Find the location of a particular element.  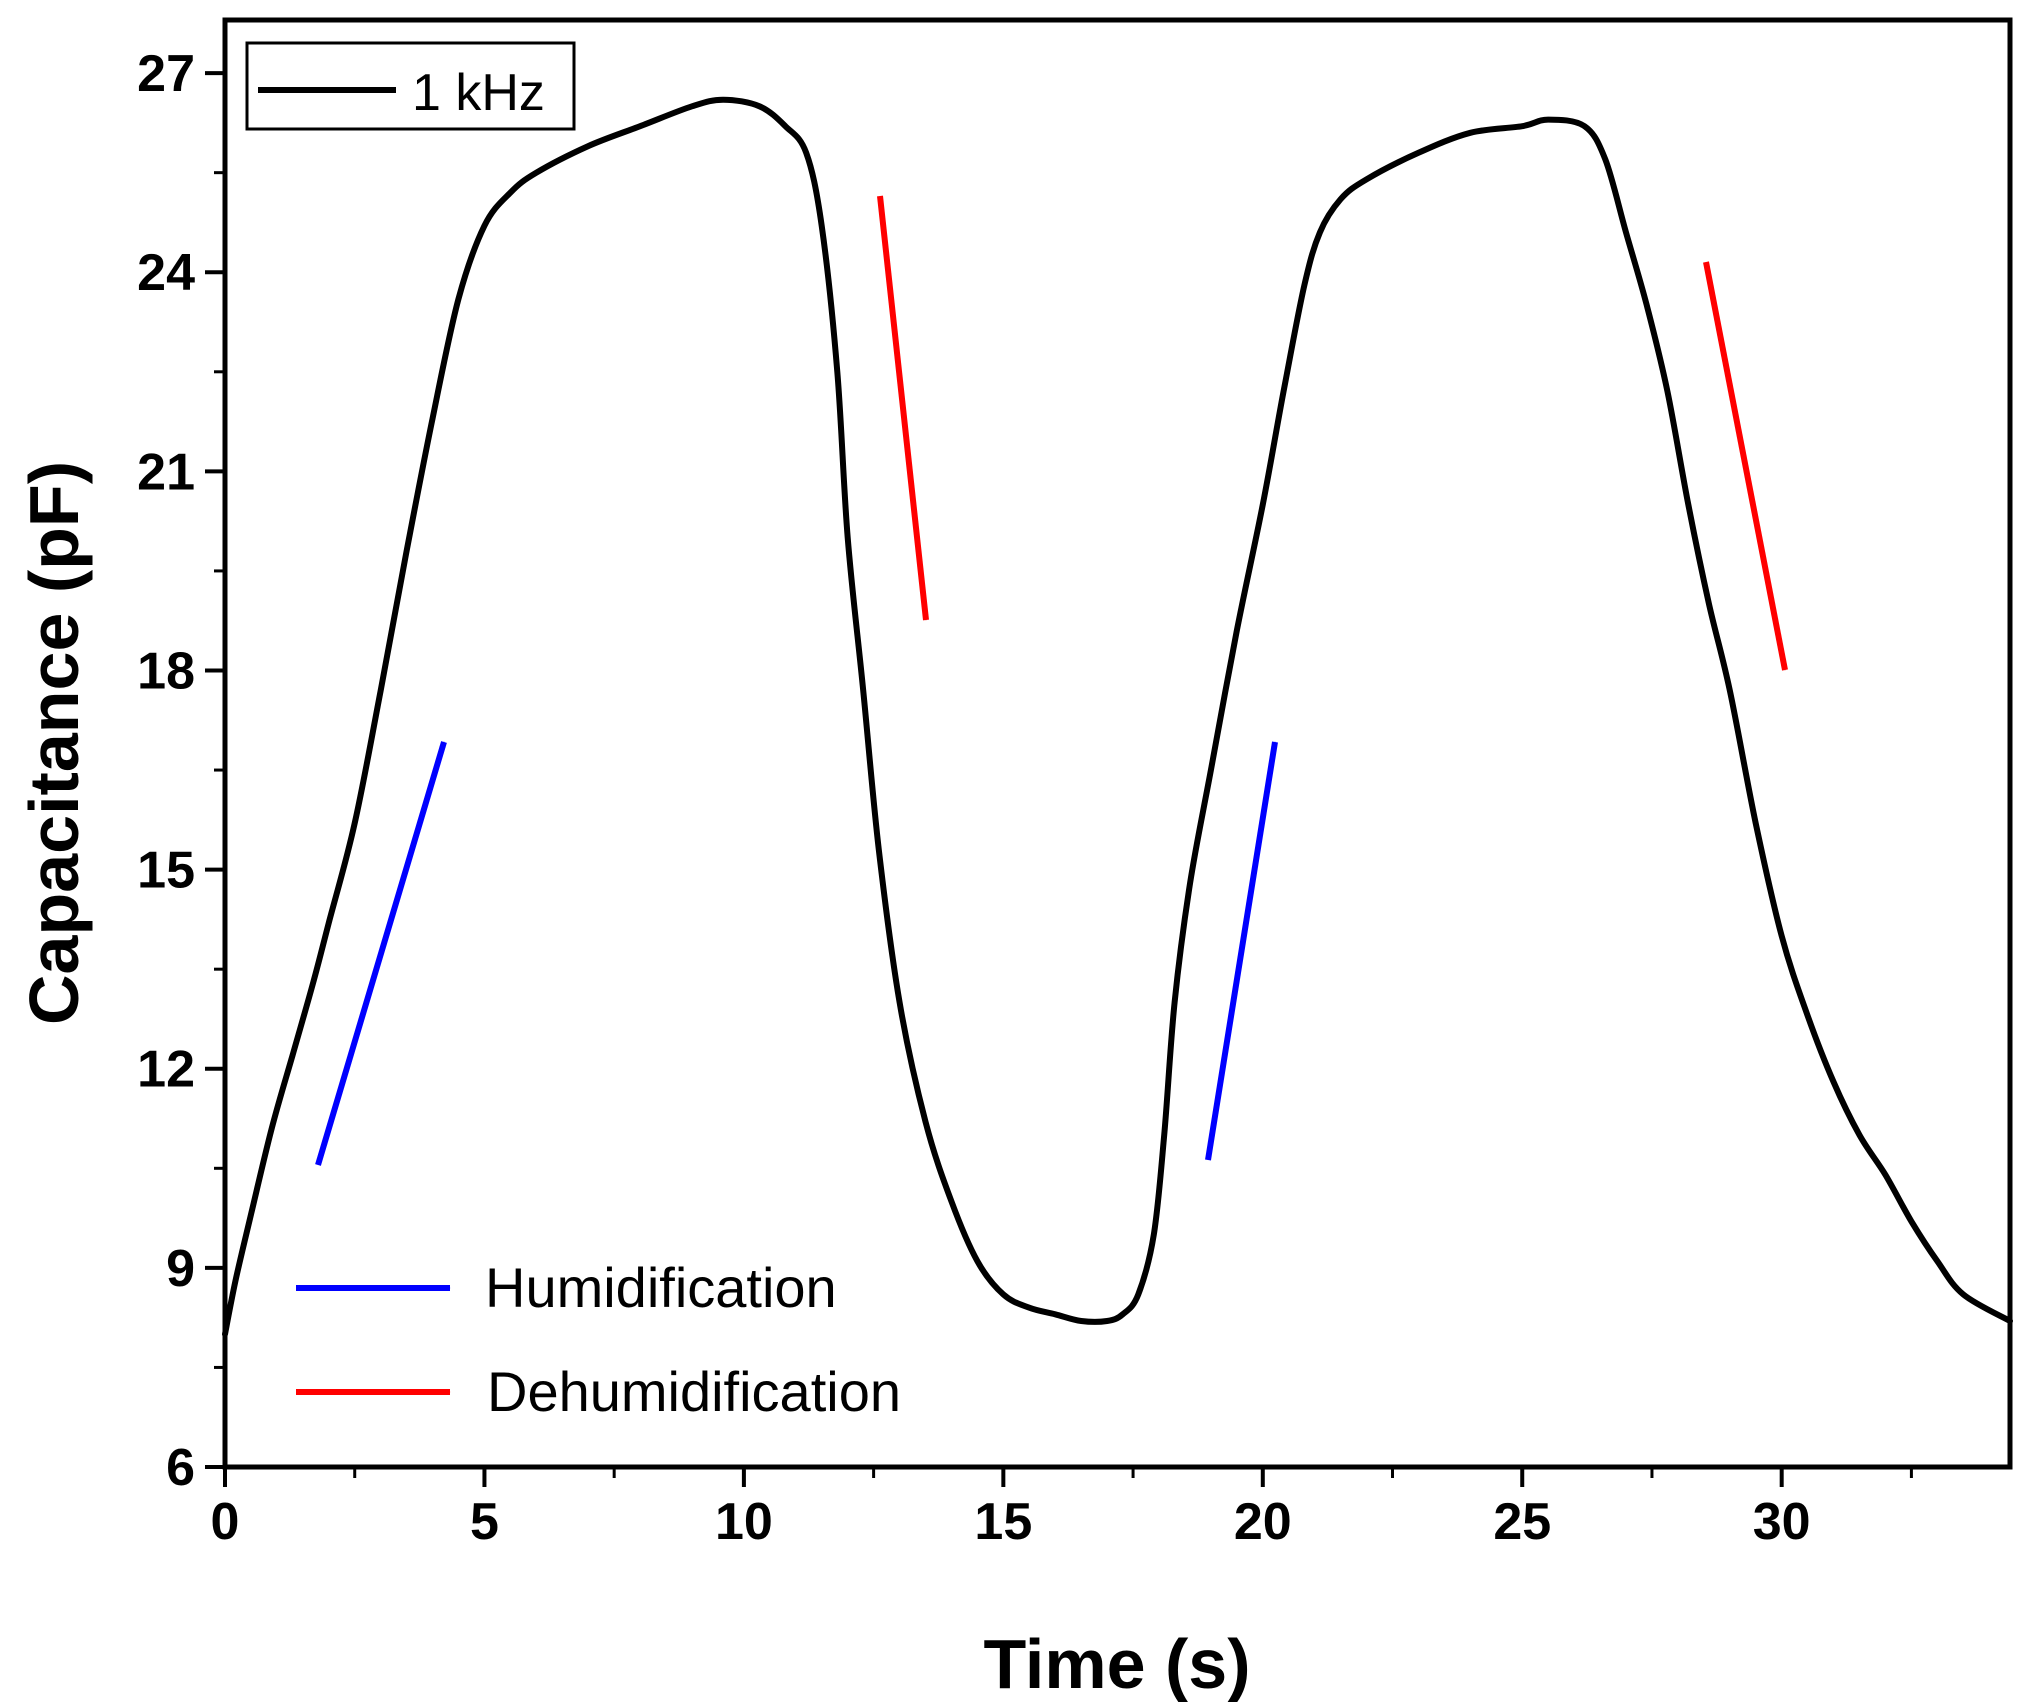

legend-box is located at coordinates (410, 86).